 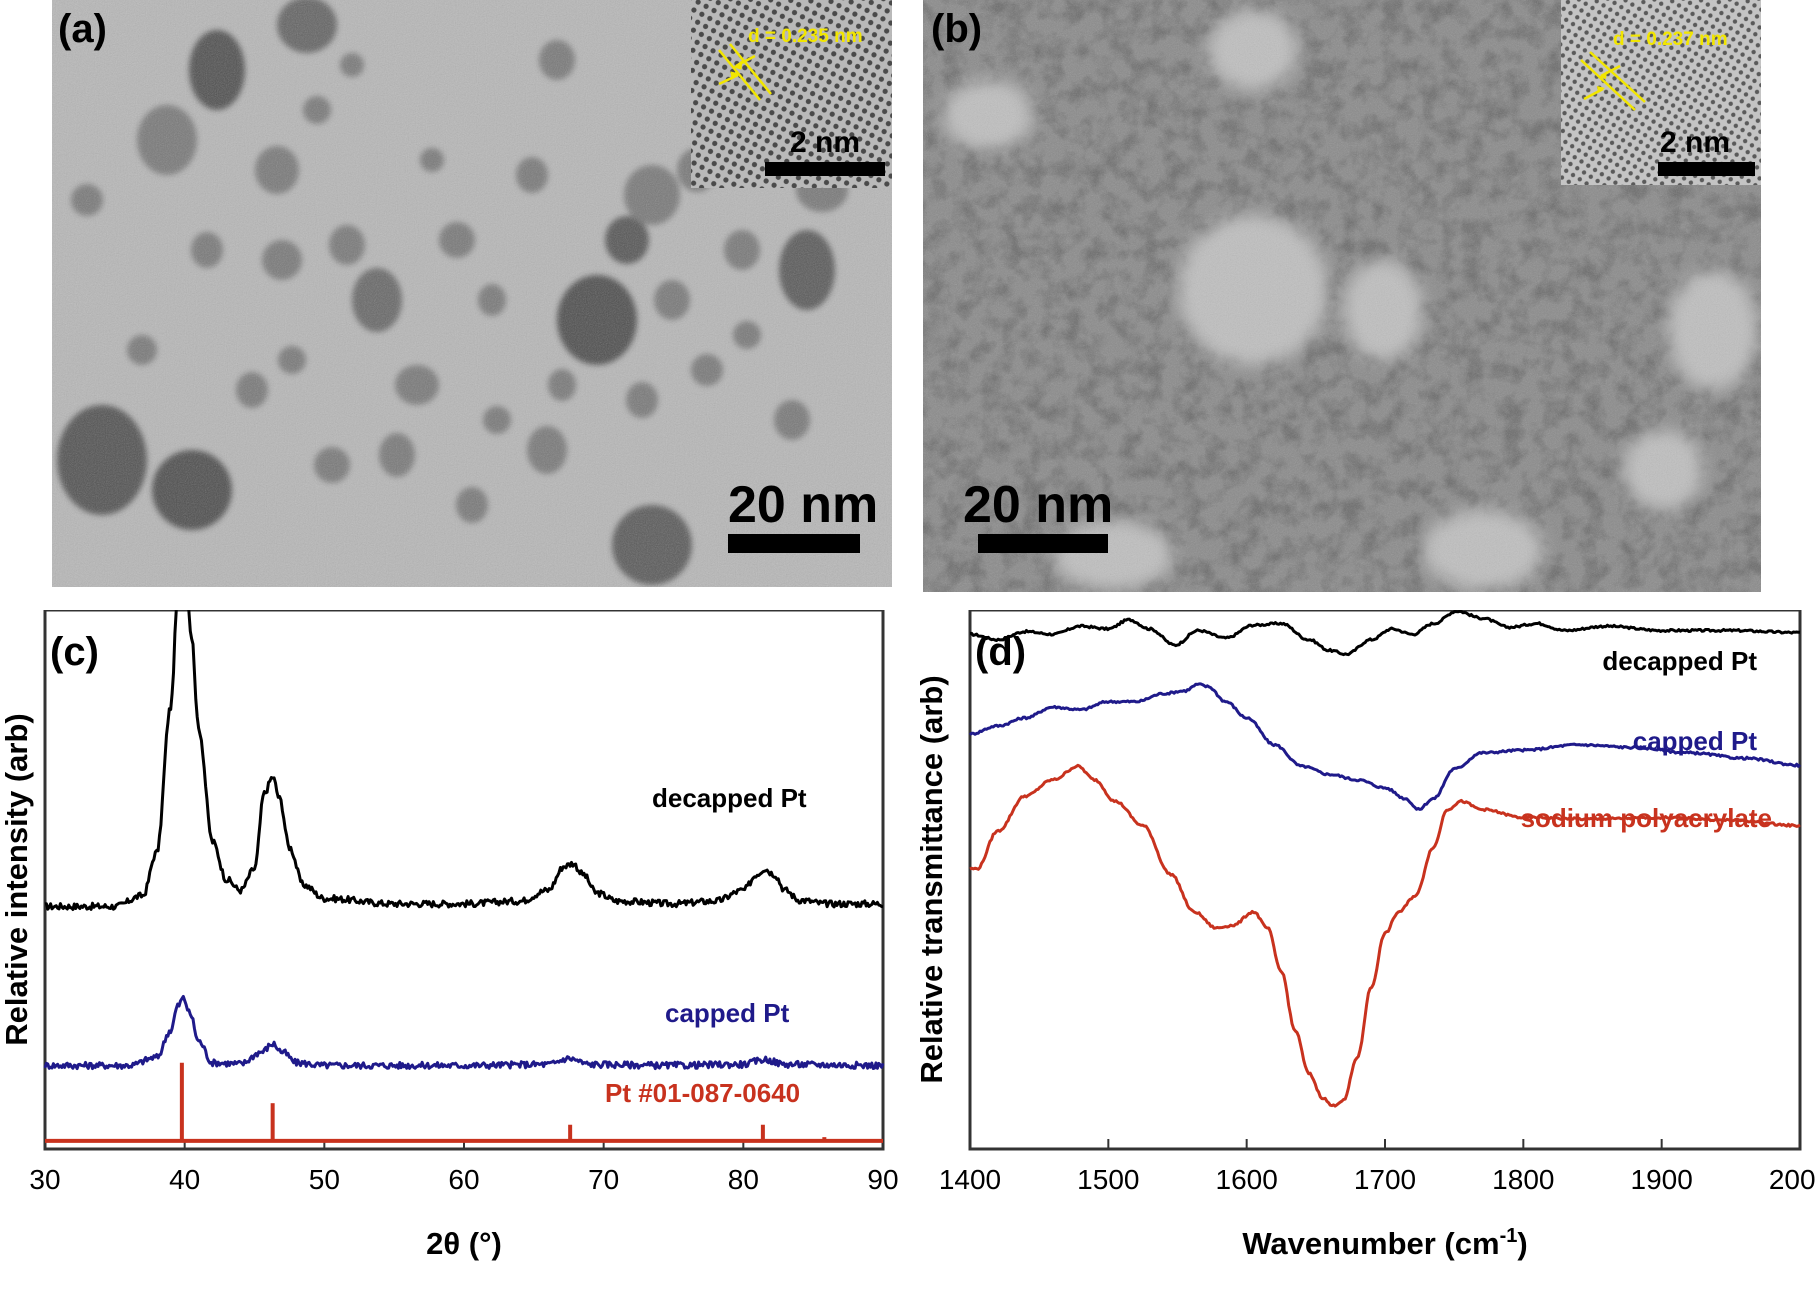 I want to click on ftir-label-sodium-polyacrylate: sodium polyacrylate, so click(x=1646, y=818).